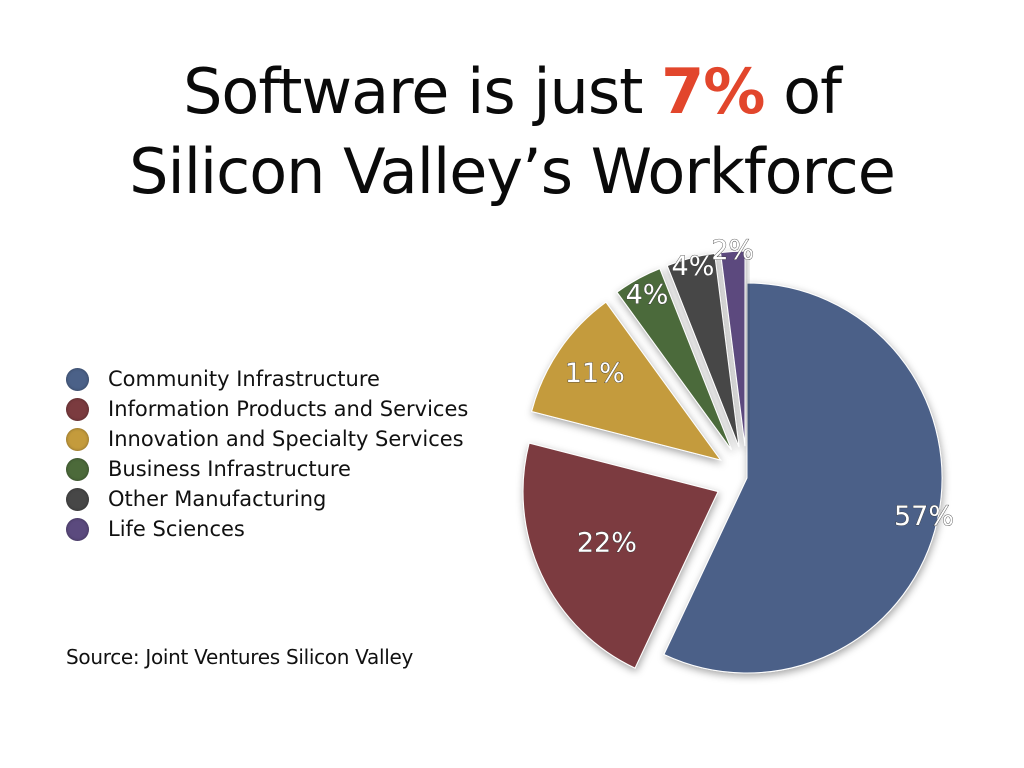 This screenshot has height=768, width=1024. Describe the element at coordinates (595, 373) in the screenshot. I see `slice-label: 11%` at that location.